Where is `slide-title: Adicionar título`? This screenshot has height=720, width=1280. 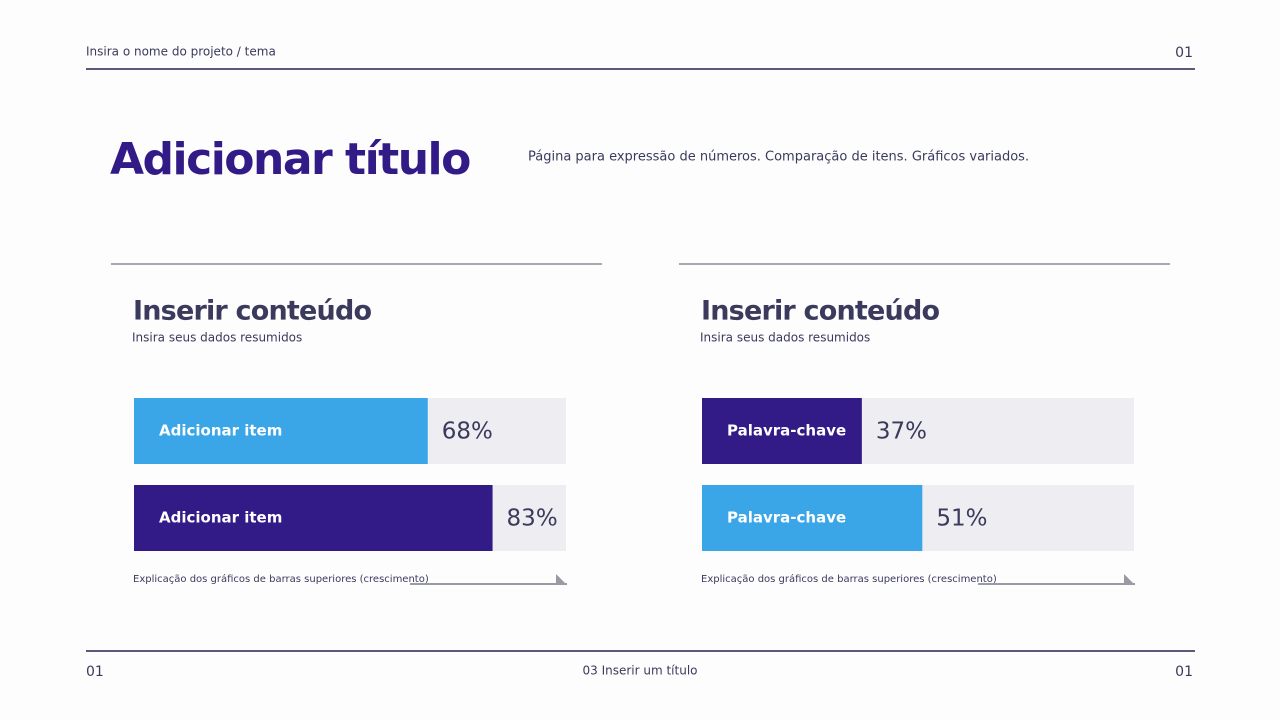 slide-title: Adicionar título is located at coordinates (290, 159).